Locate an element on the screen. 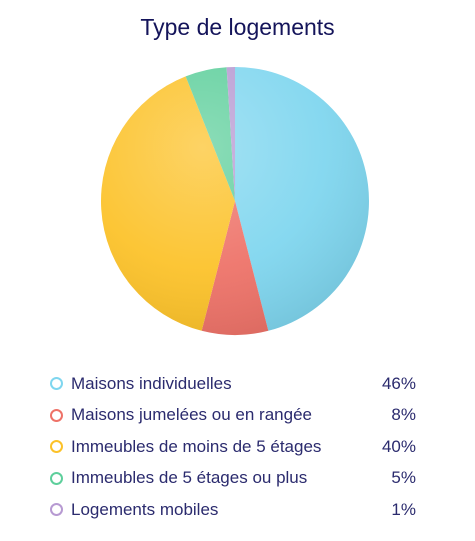  legend-value: 46% is located at coordinates (398, 383).